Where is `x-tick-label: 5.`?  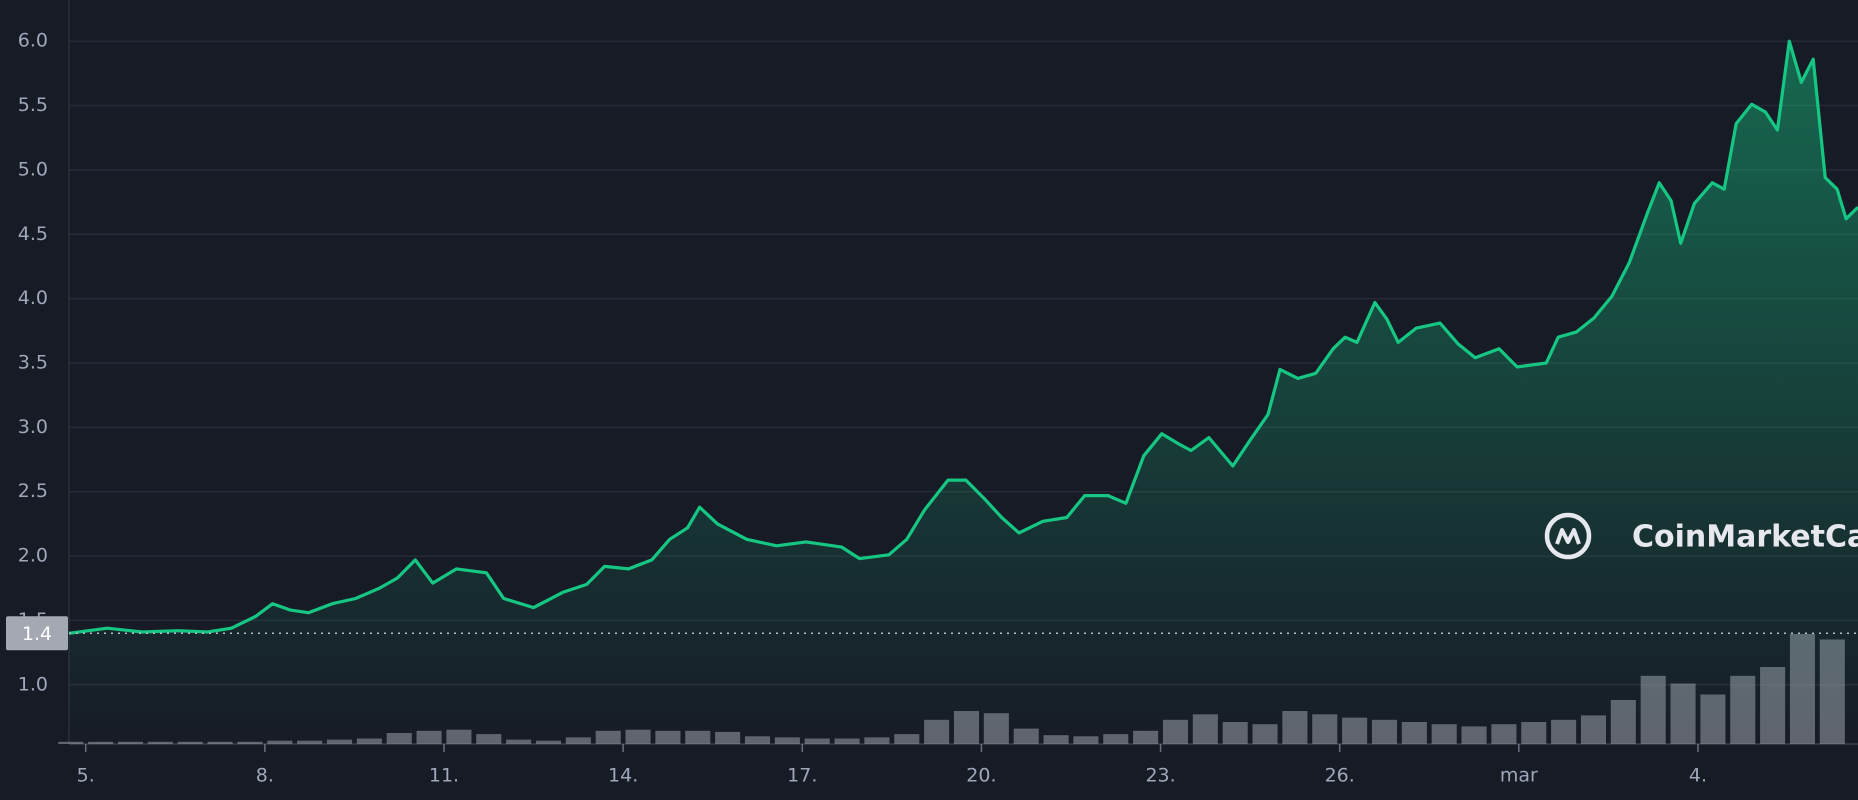 x-tick-label: 5. is located at coordinates (86, 776).